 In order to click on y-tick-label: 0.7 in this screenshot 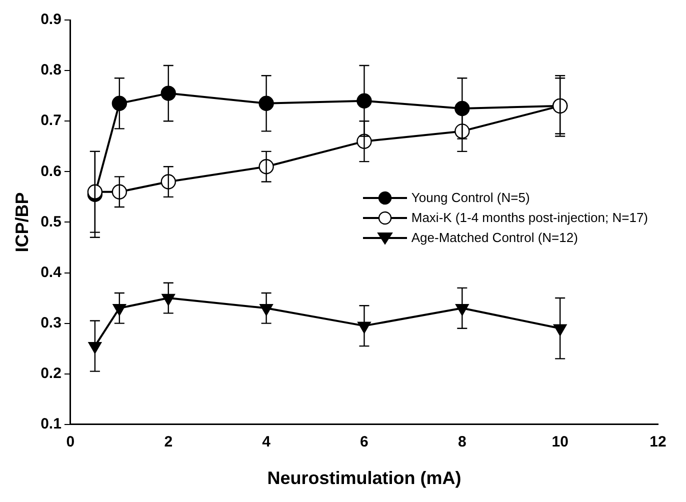, I will do `click(51, 121)`.